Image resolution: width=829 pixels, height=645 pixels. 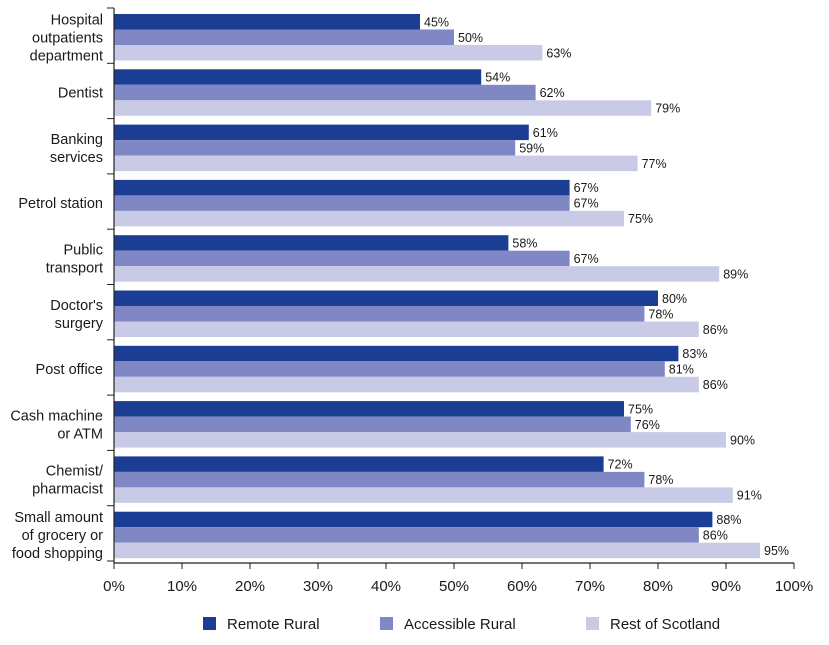 I want to click on data-label: 54%, so click(x=497, y=78).